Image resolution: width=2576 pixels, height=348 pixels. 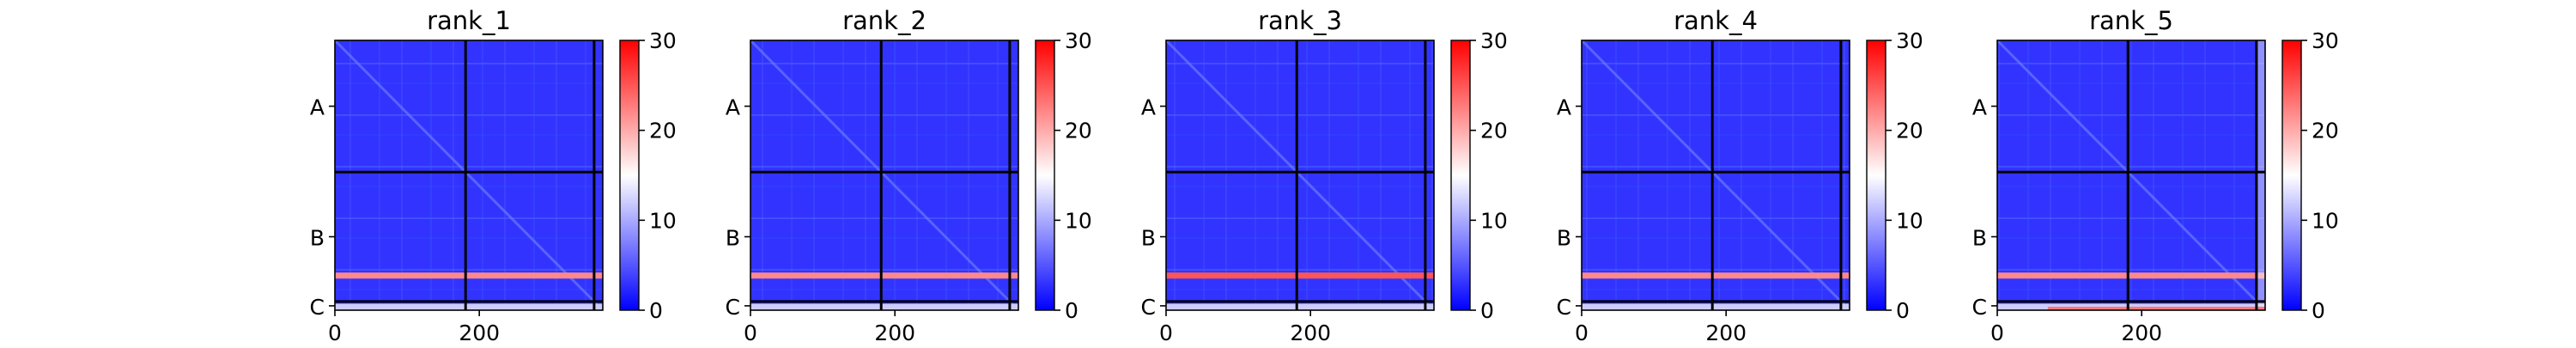 I want to click on heatmap-column-band, so click(x=2260, y=175).